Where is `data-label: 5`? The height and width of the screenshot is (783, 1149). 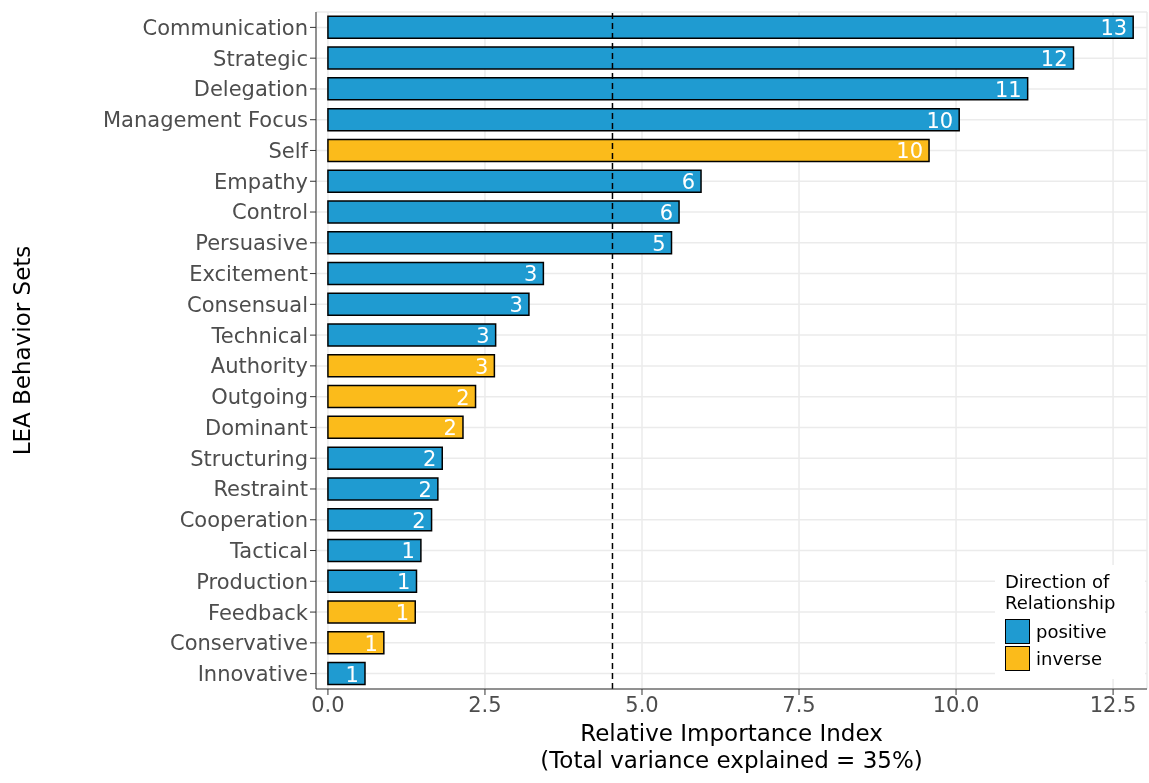 data-label: 5 is located at coordinates (659, 243).